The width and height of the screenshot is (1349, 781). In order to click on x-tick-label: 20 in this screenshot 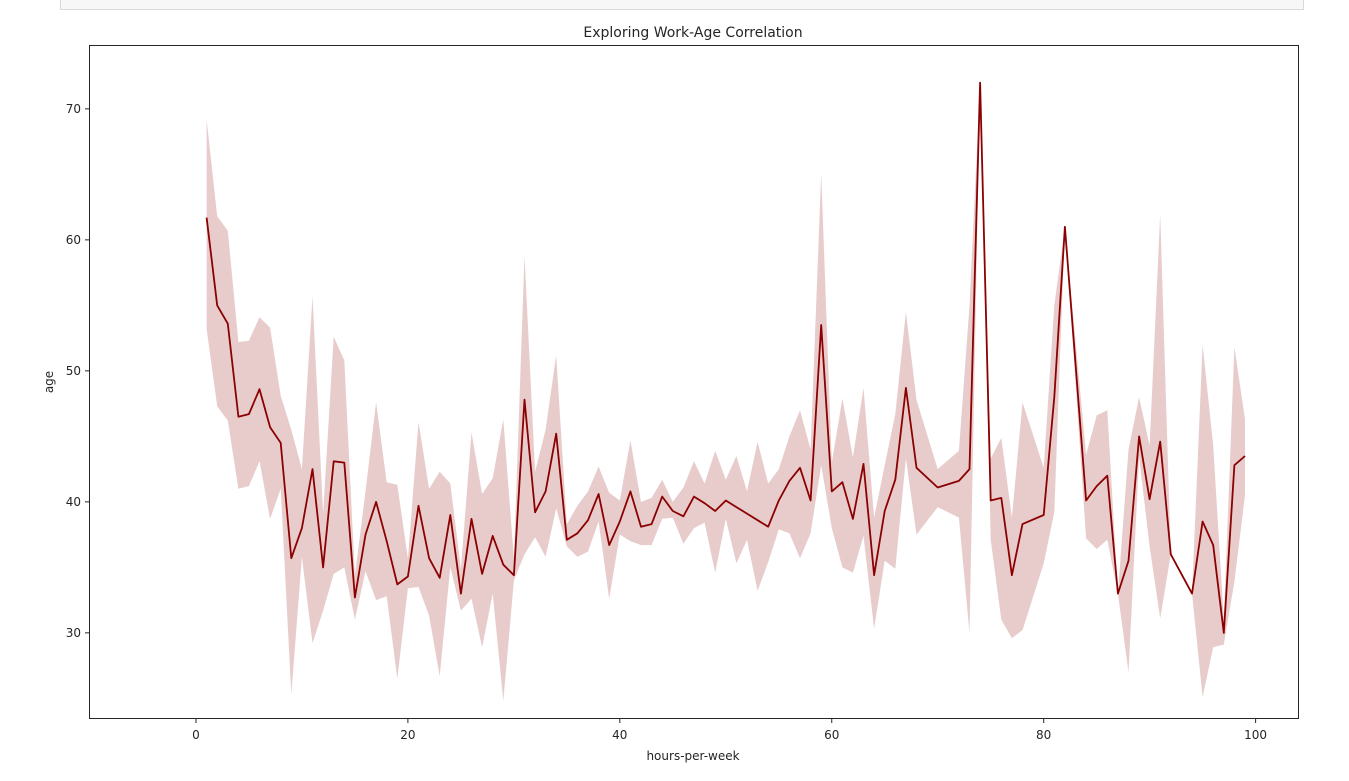, I will do `click(407, 735)`.